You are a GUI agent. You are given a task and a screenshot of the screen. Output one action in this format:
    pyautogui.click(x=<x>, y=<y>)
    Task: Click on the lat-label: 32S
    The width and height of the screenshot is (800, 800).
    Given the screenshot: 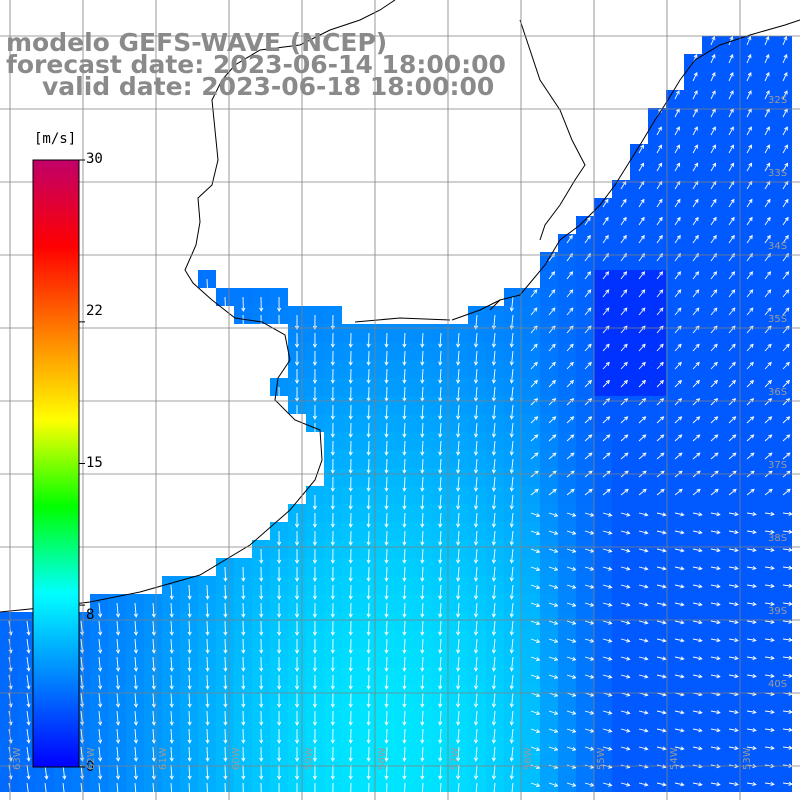 What is the action you would take?
    pyautogui.click(x=778, y=100)
    